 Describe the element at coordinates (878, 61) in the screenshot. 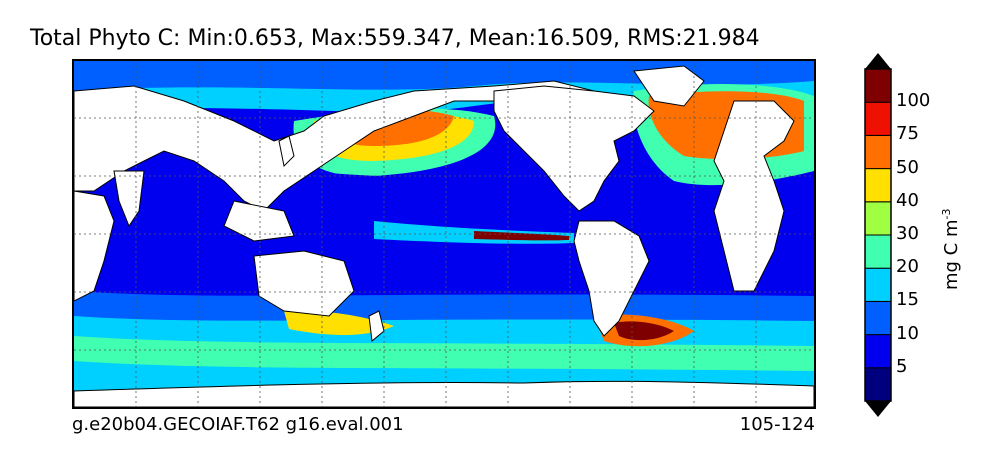

I see `colorbar-extend-max` at that location.